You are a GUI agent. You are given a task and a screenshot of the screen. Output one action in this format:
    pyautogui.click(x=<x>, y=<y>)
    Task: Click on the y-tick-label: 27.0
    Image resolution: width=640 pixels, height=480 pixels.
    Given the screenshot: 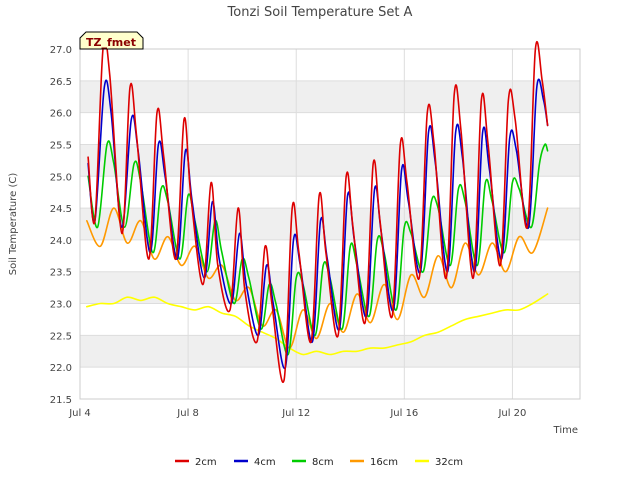 What is the action you would take?
    pyautogui.click(x=61, y=50)
    